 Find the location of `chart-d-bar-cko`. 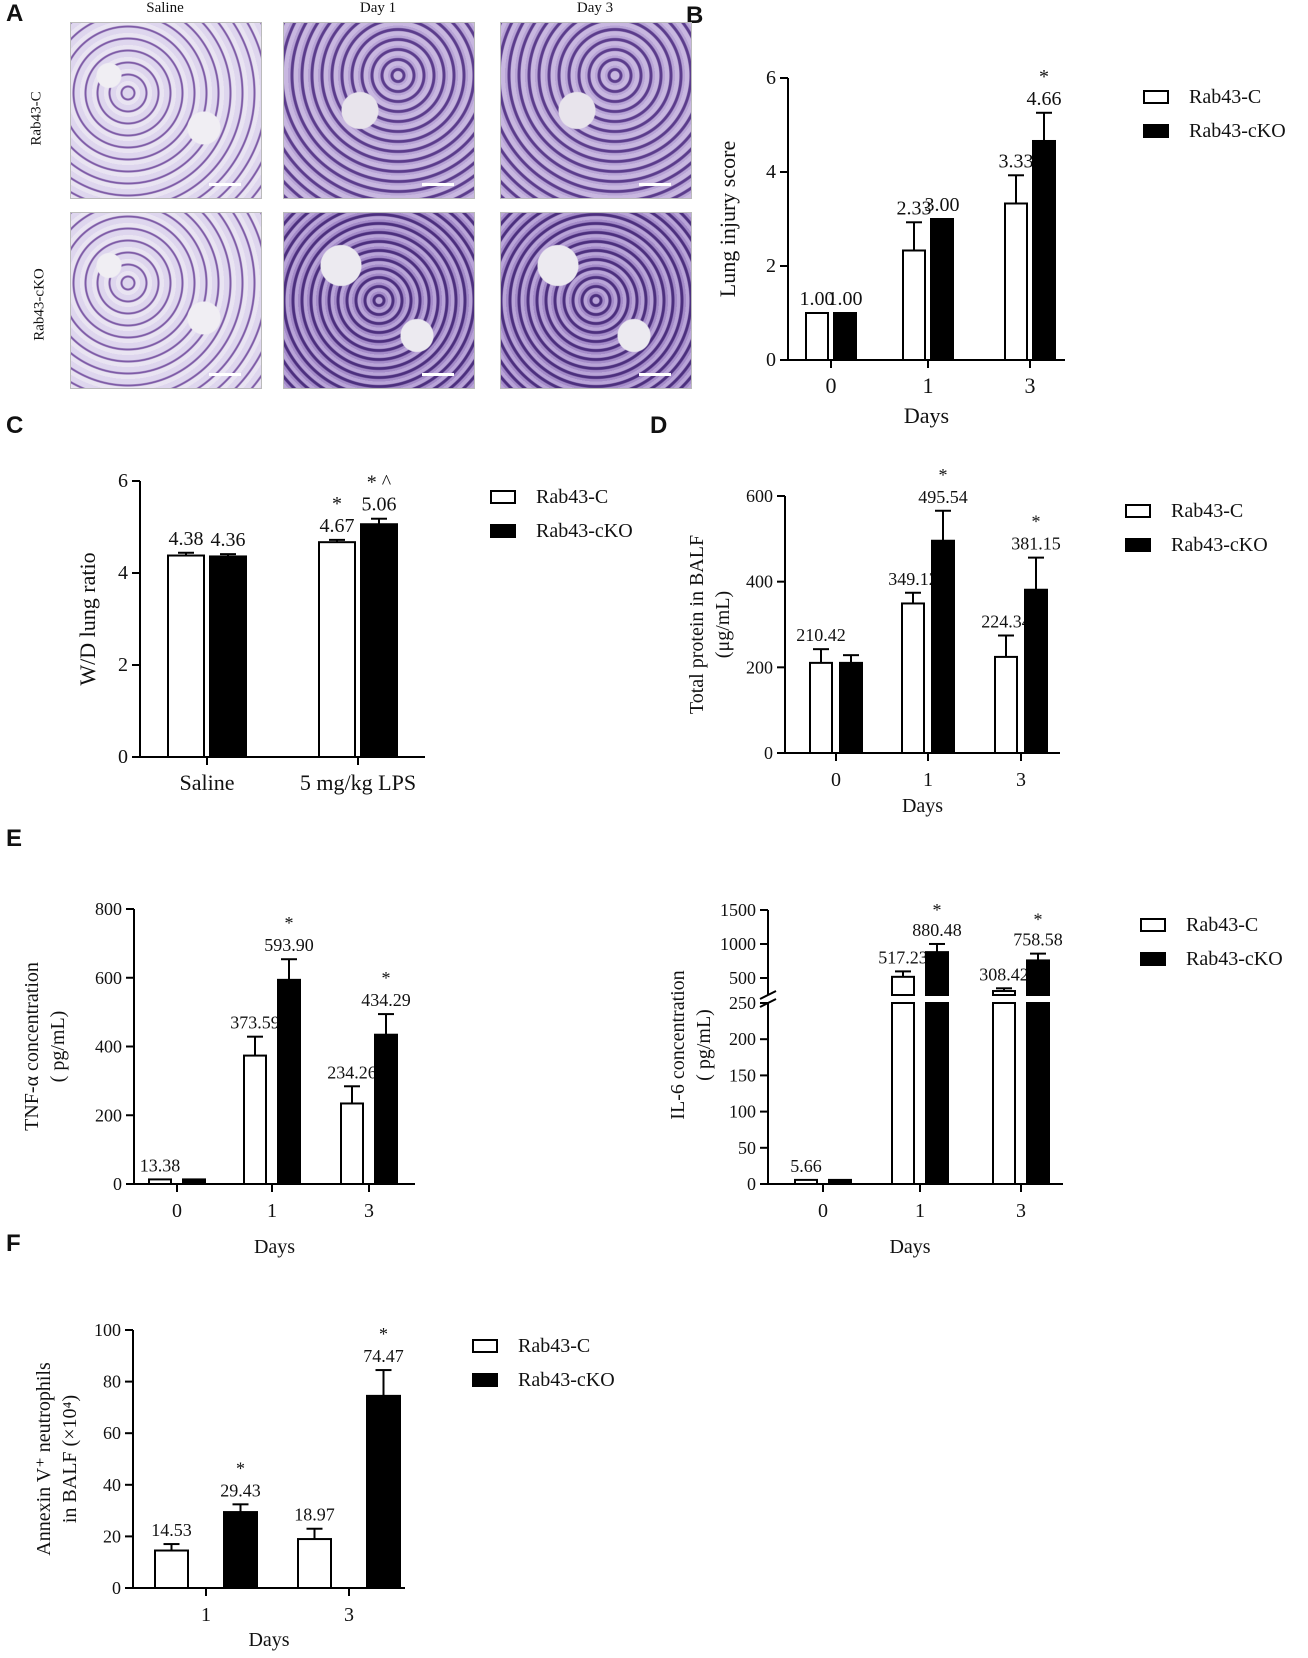

chart-d-bar-cko is located at coordinates (1036, 671).